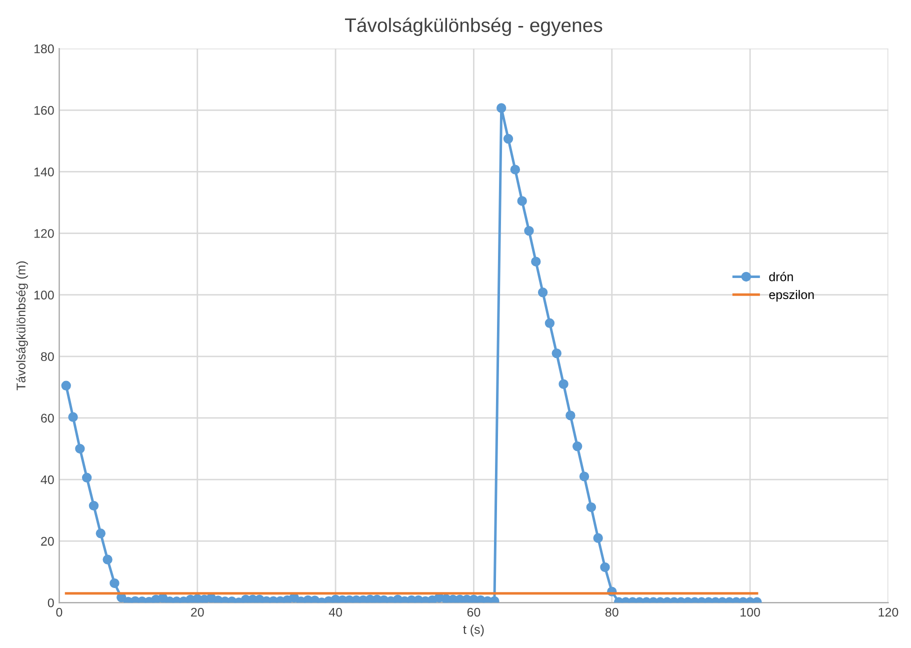 The height and width of the screenshot is (648, 911). I want to click on x-axis-title: t (s), so click(473, 630).